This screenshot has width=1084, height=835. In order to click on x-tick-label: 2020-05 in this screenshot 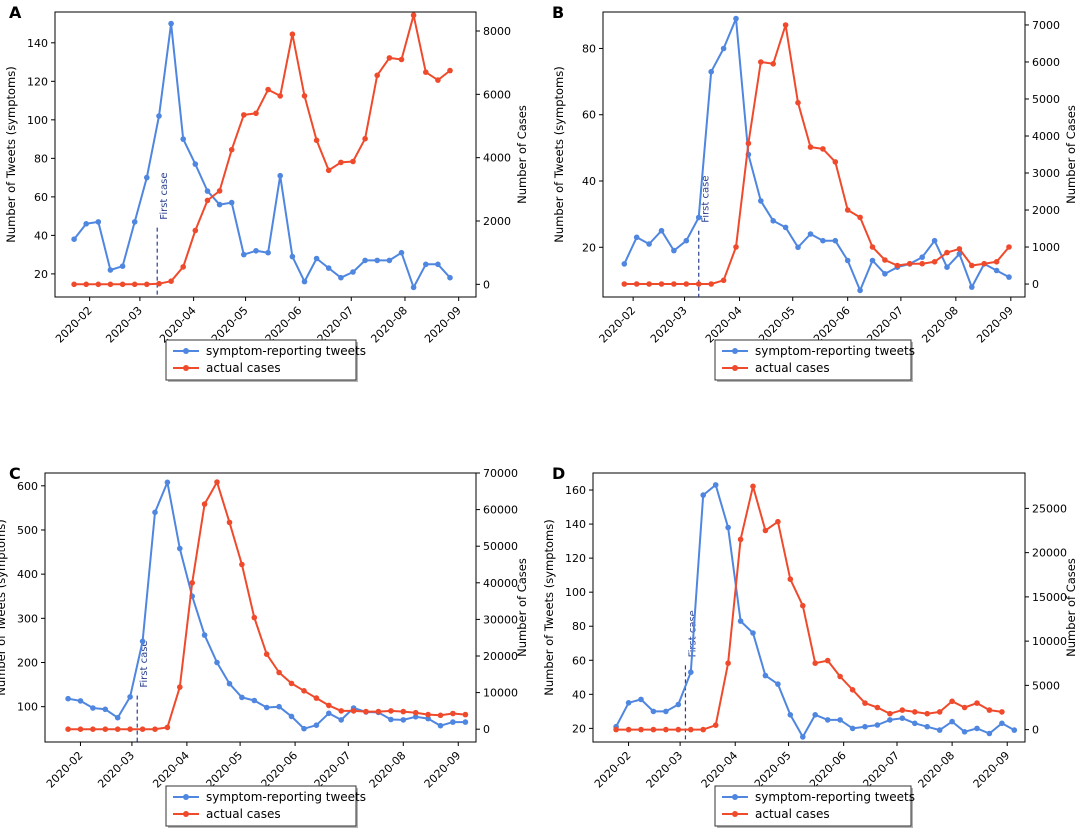, I will do `click(777, 325)`.